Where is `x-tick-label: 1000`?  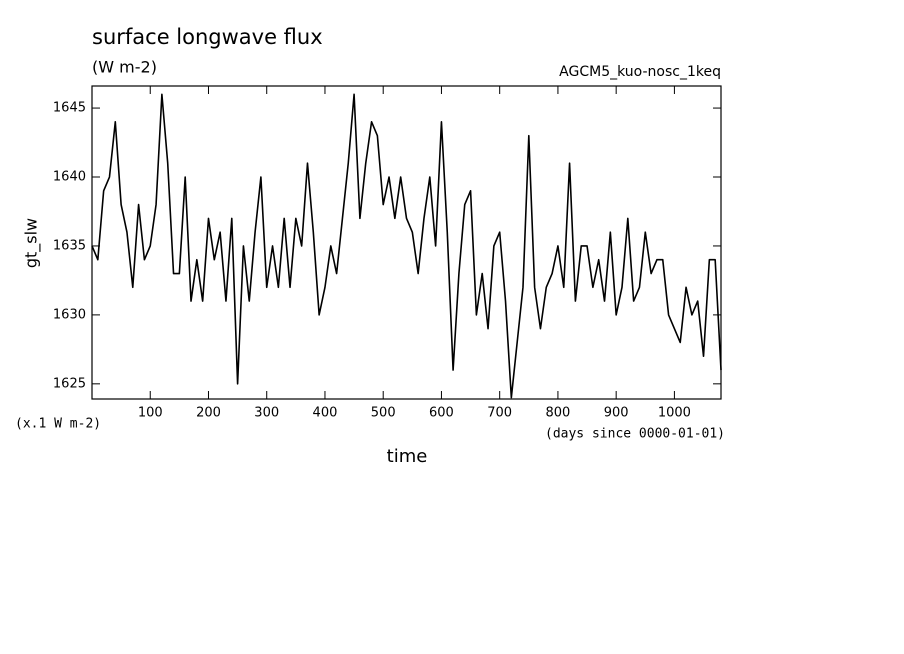 x-tick-label: 1000 is located at coordinates (674, 413).